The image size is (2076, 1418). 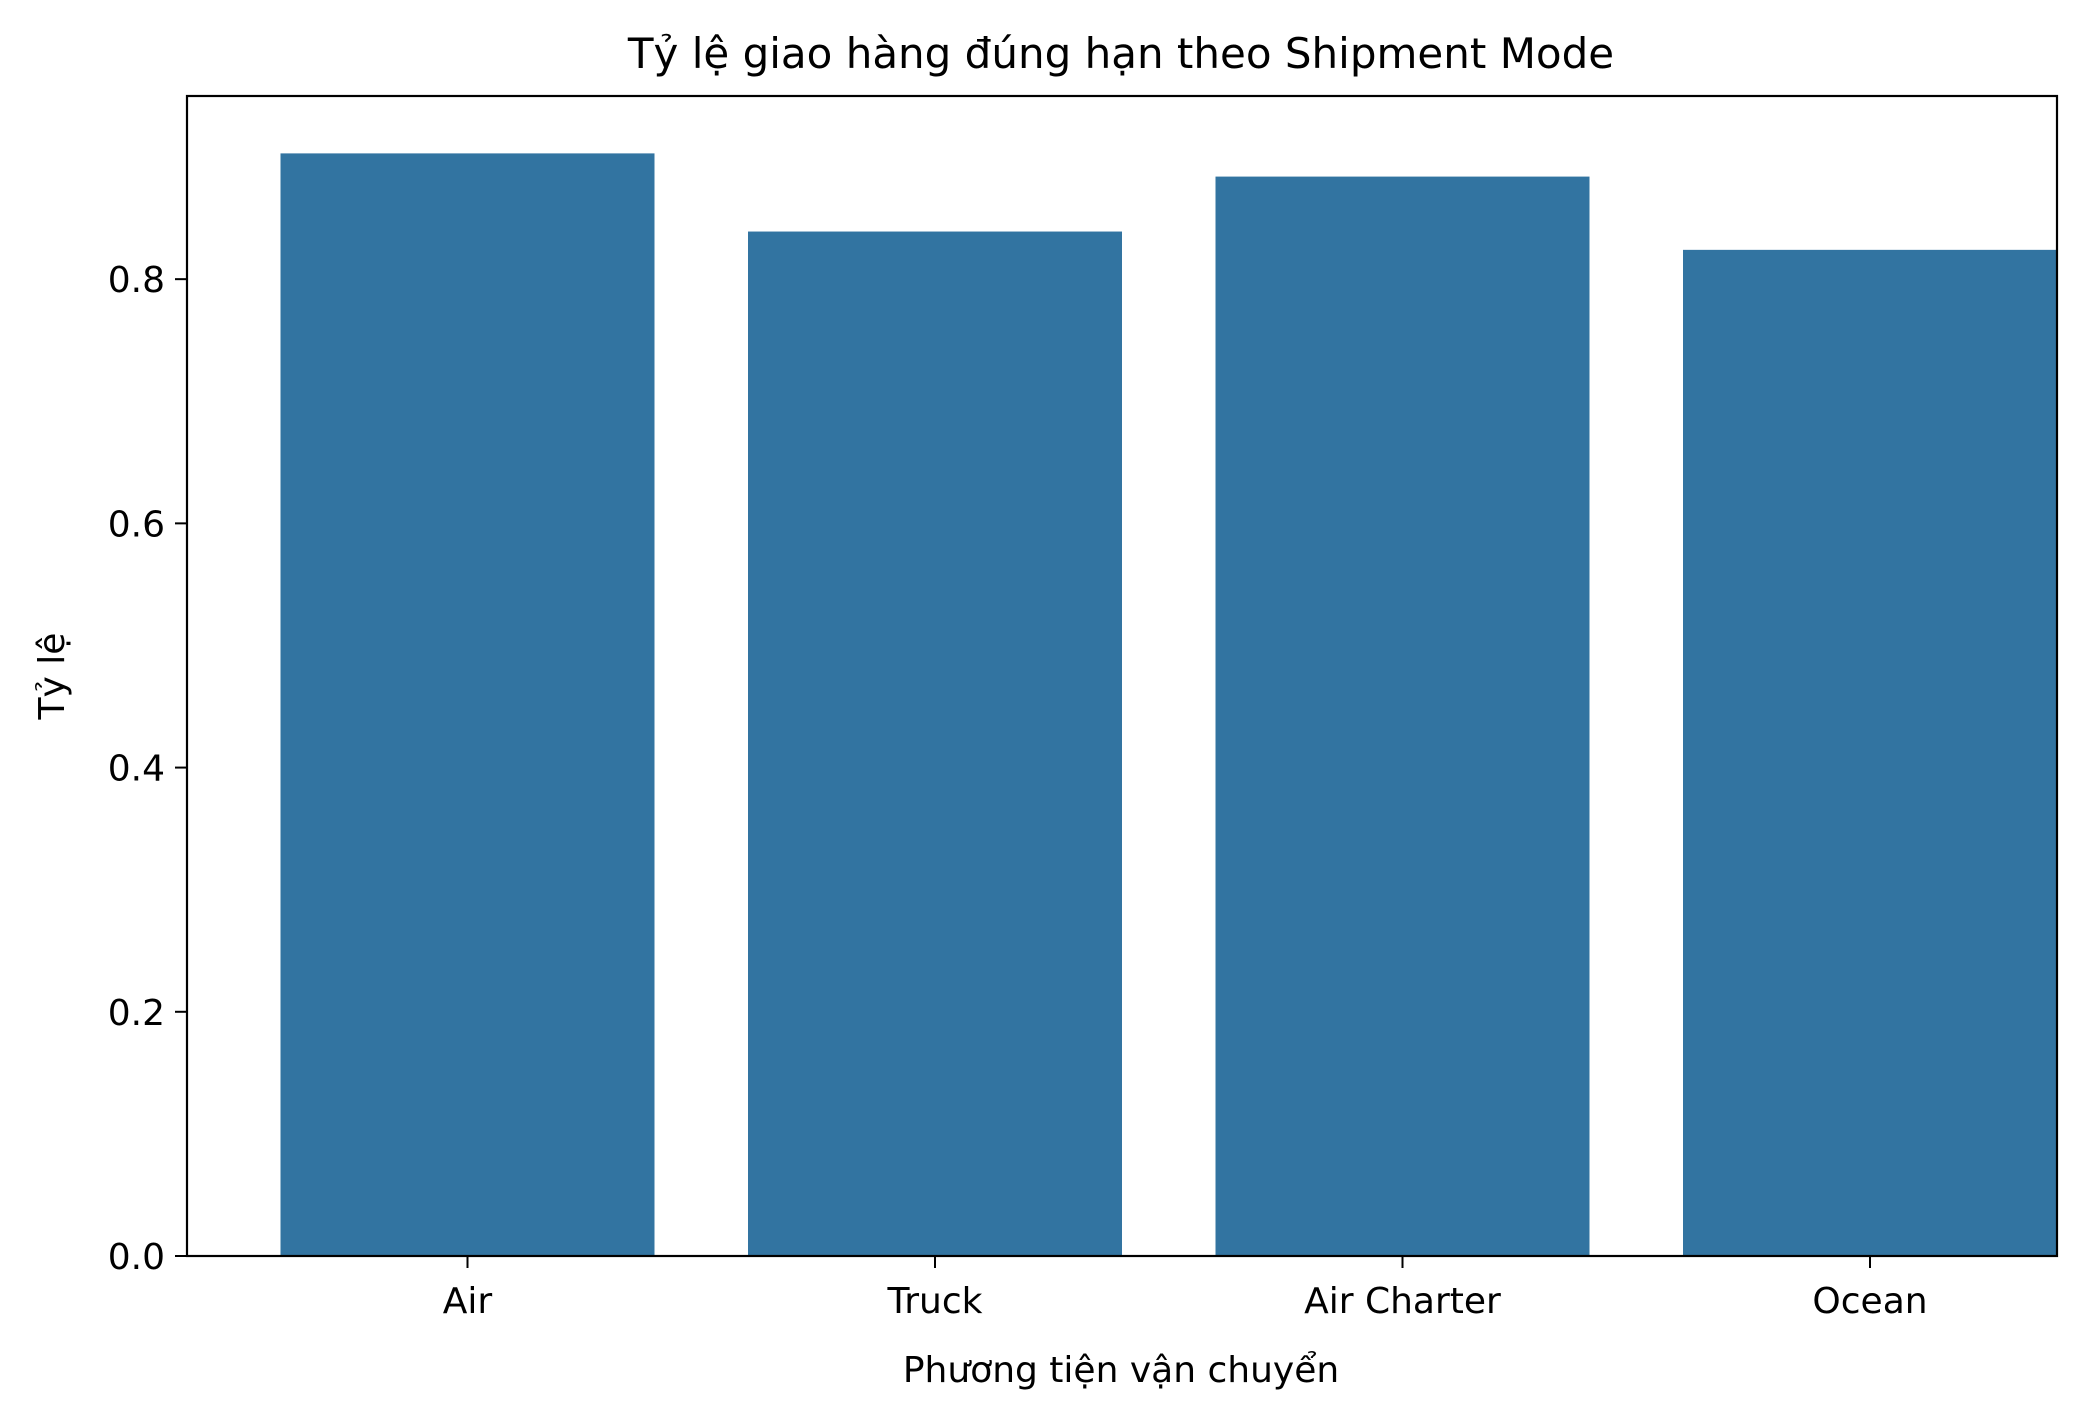 I want to click on x-tick-label: Air, so click(x=468, y=1301).